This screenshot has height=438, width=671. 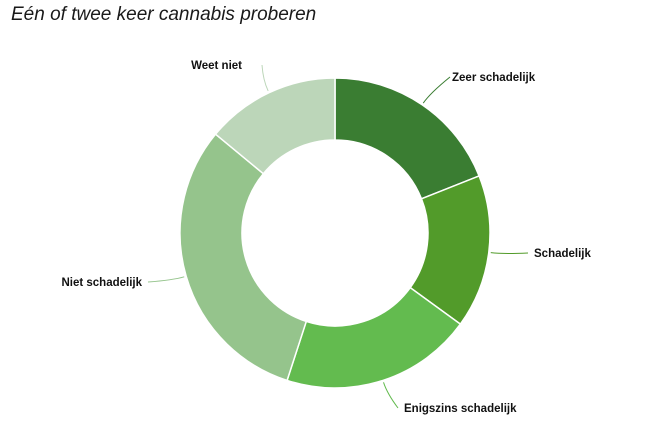 What do you see at coordinates (494, 78) in the screenshot?
I see `slice-label: Zeer schadelijk` at bounding box center [494, 78].